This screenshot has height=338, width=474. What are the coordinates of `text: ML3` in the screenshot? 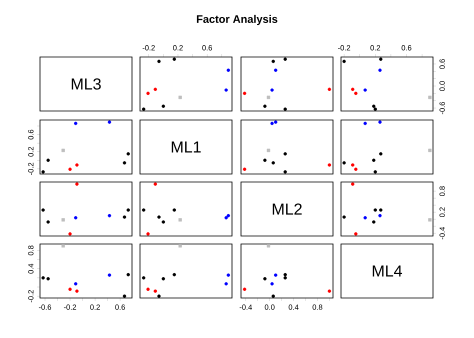 It's located at (86, 84).